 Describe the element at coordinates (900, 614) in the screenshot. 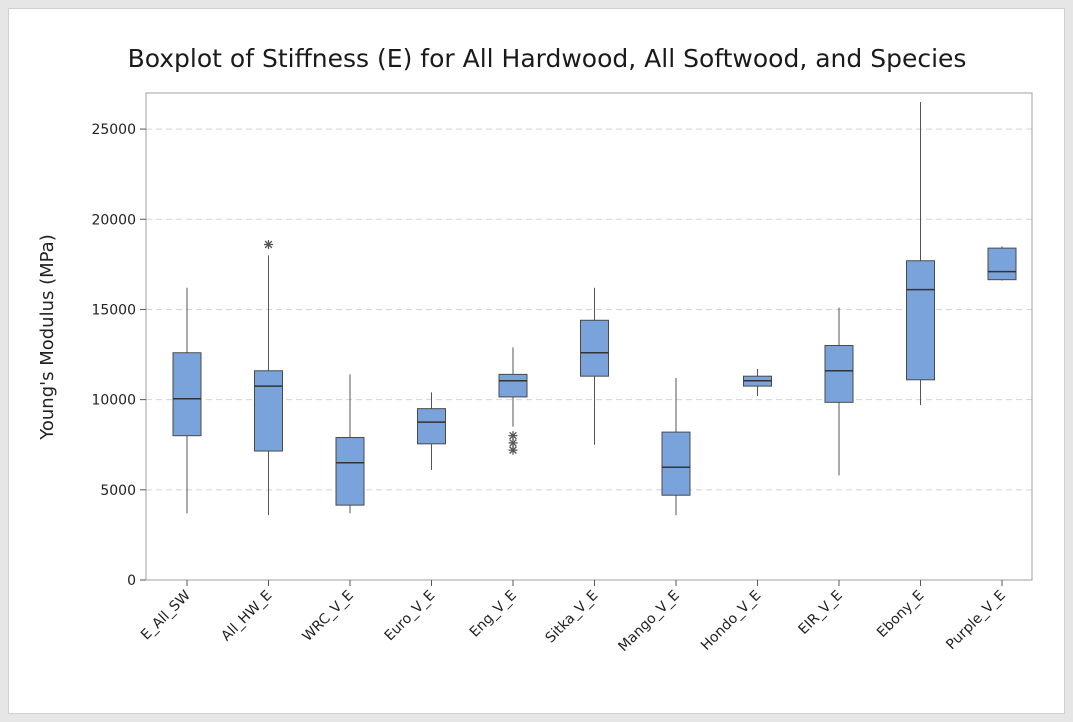

I see `x-category-label: Ebony_E` at that location.